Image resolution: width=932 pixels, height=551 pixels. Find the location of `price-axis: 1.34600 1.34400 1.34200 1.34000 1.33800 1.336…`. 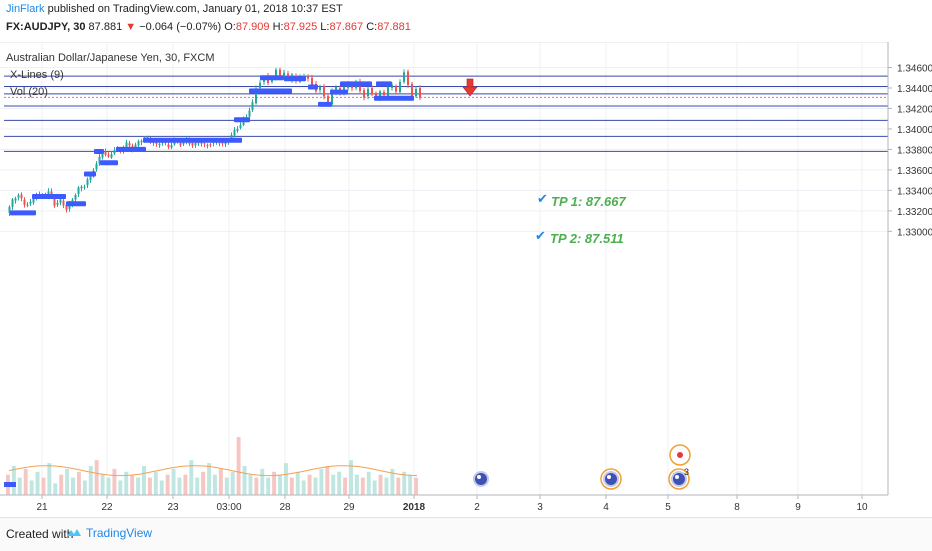

price-axis: 1.34600 1.34400 1.34200 1.34000 1.33800 1.336… is located at coordinates (909, 279).